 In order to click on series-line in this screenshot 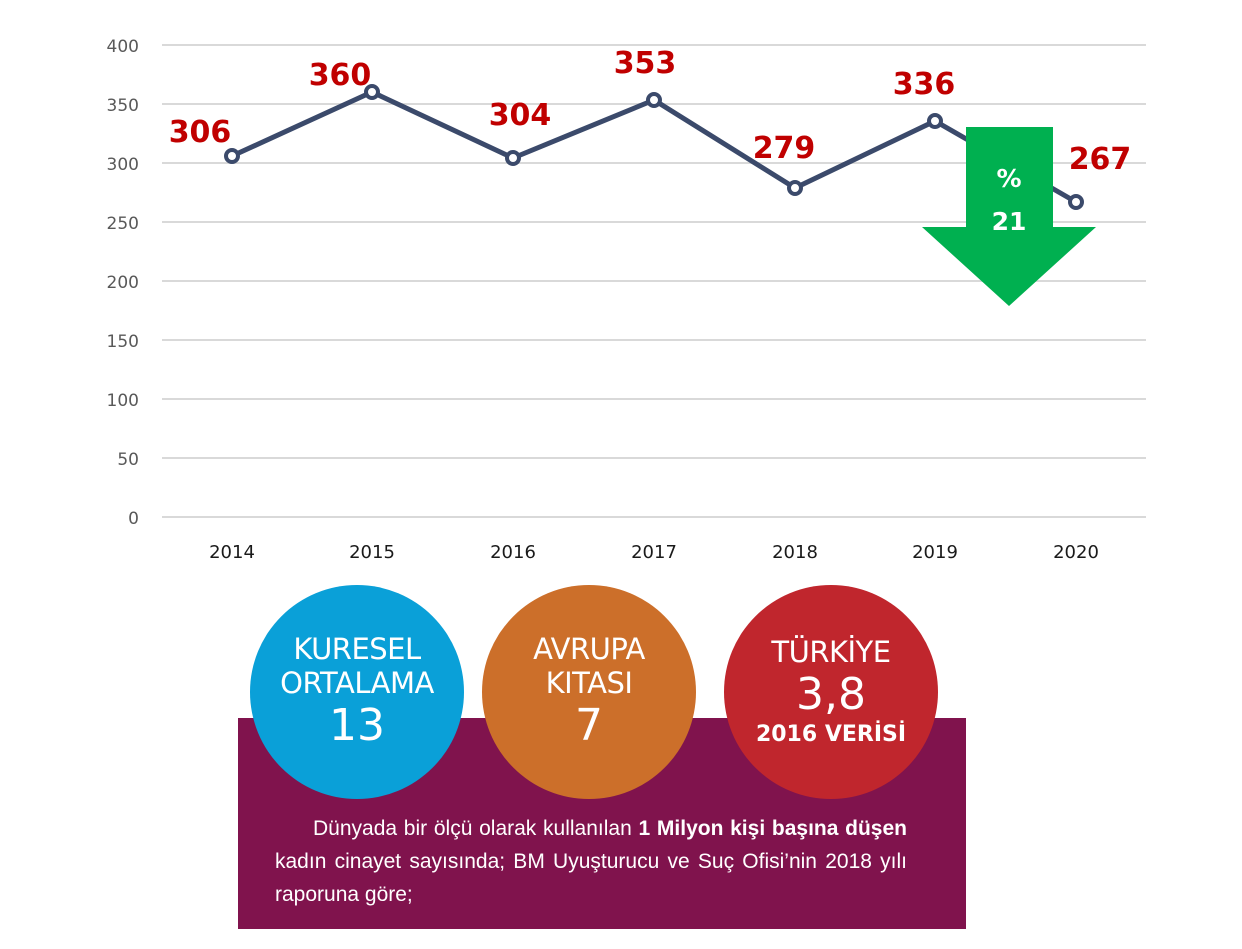, I will do `click(654, 147)`.